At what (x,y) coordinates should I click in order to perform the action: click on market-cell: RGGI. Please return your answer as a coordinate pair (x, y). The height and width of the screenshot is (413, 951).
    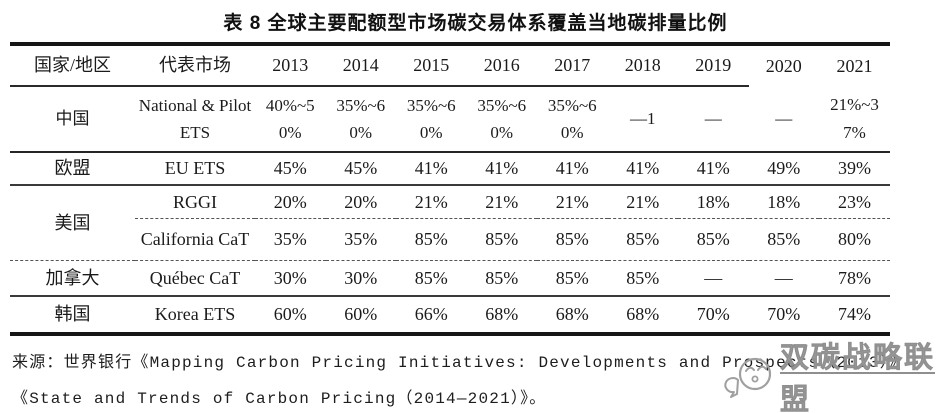
    Looking at the image, I should click on (195, 202).